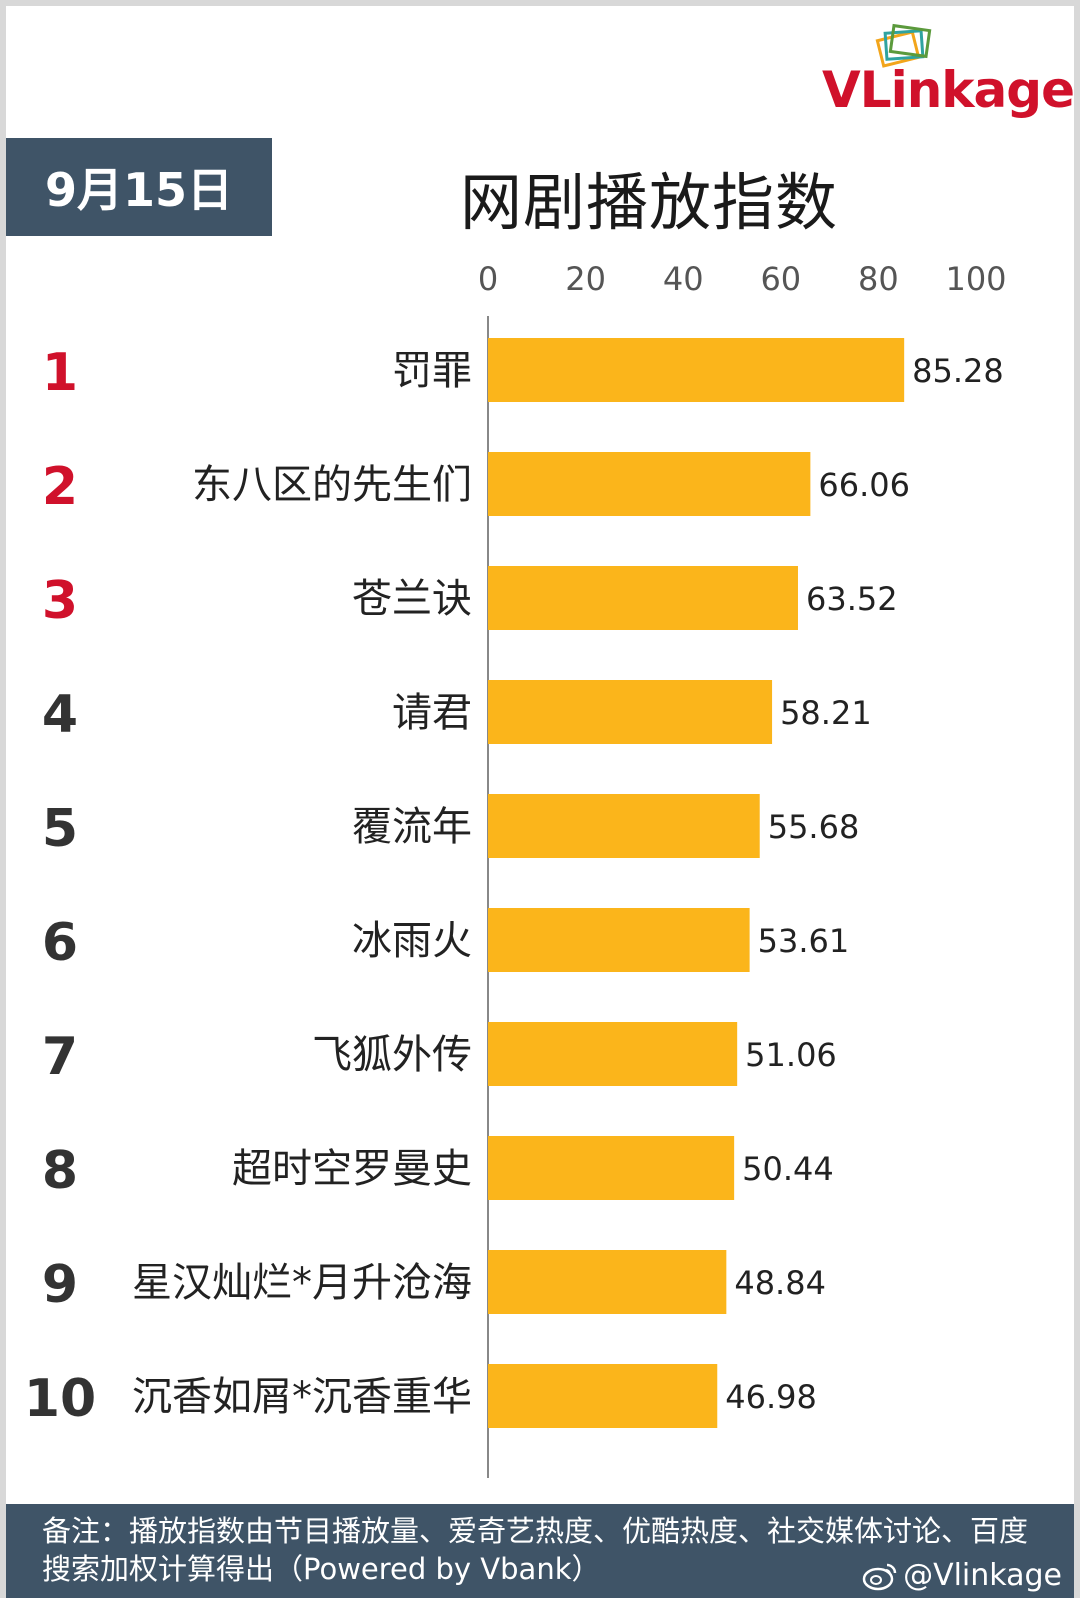 This screenshot has width=1080, height=1598. What do you see at coordinates (780, 279) in the screenshot?
I see `x-tick-label: 60` at bounding box center [780, 279].